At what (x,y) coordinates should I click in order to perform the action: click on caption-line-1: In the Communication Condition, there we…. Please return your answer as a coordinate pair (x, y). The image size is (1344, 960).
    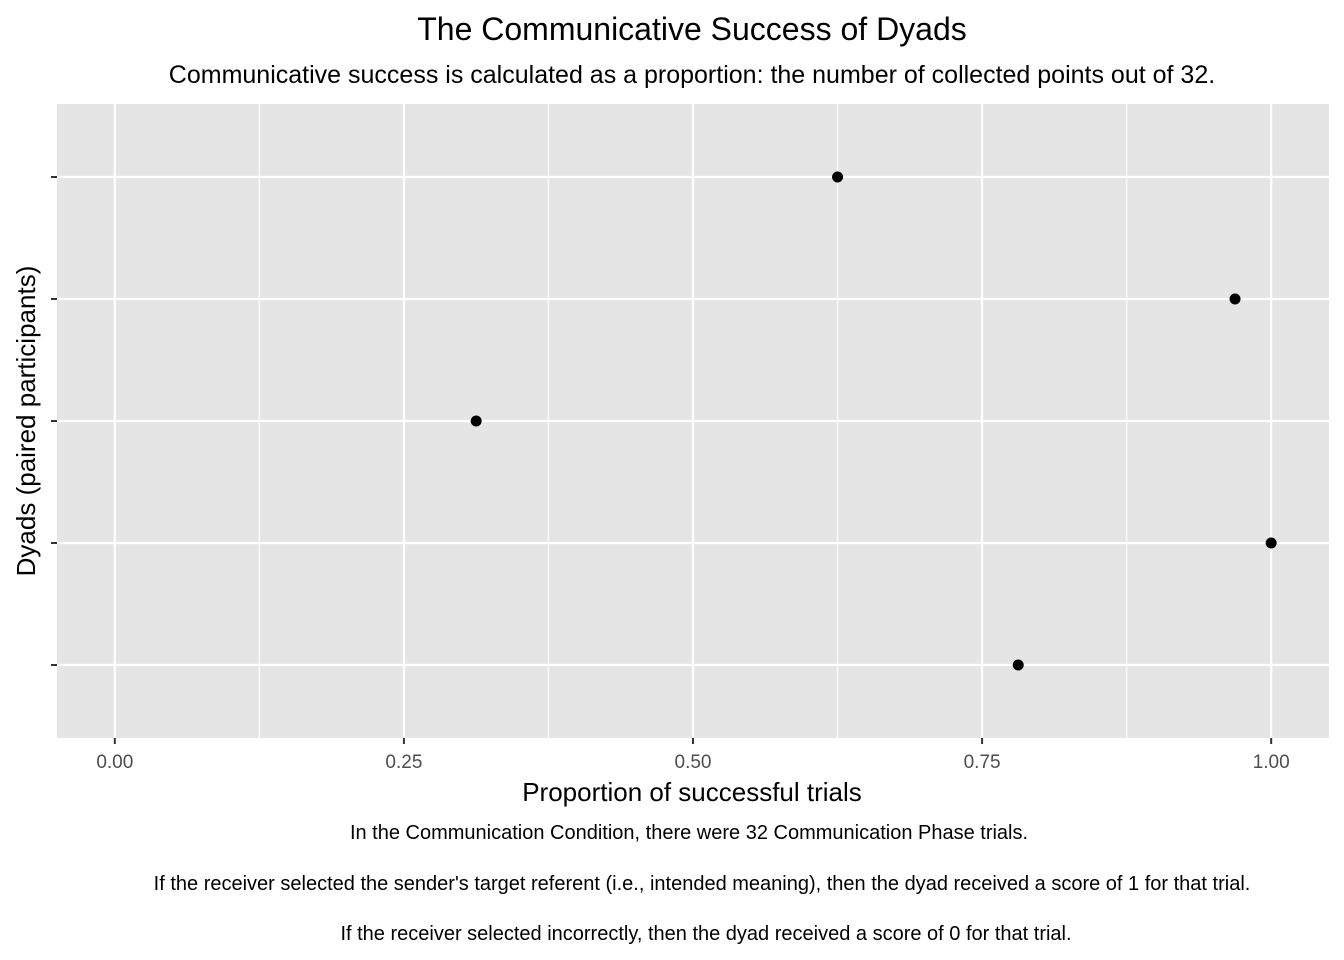
    Looking at the image, I should click on (689, 833).